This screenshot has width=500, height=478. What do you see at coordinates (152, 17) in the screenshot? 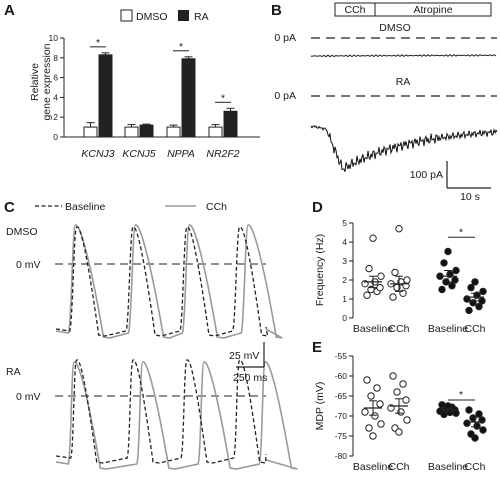
I see `legend-label-dmso: DMSO` at bounding box center [152, 17].